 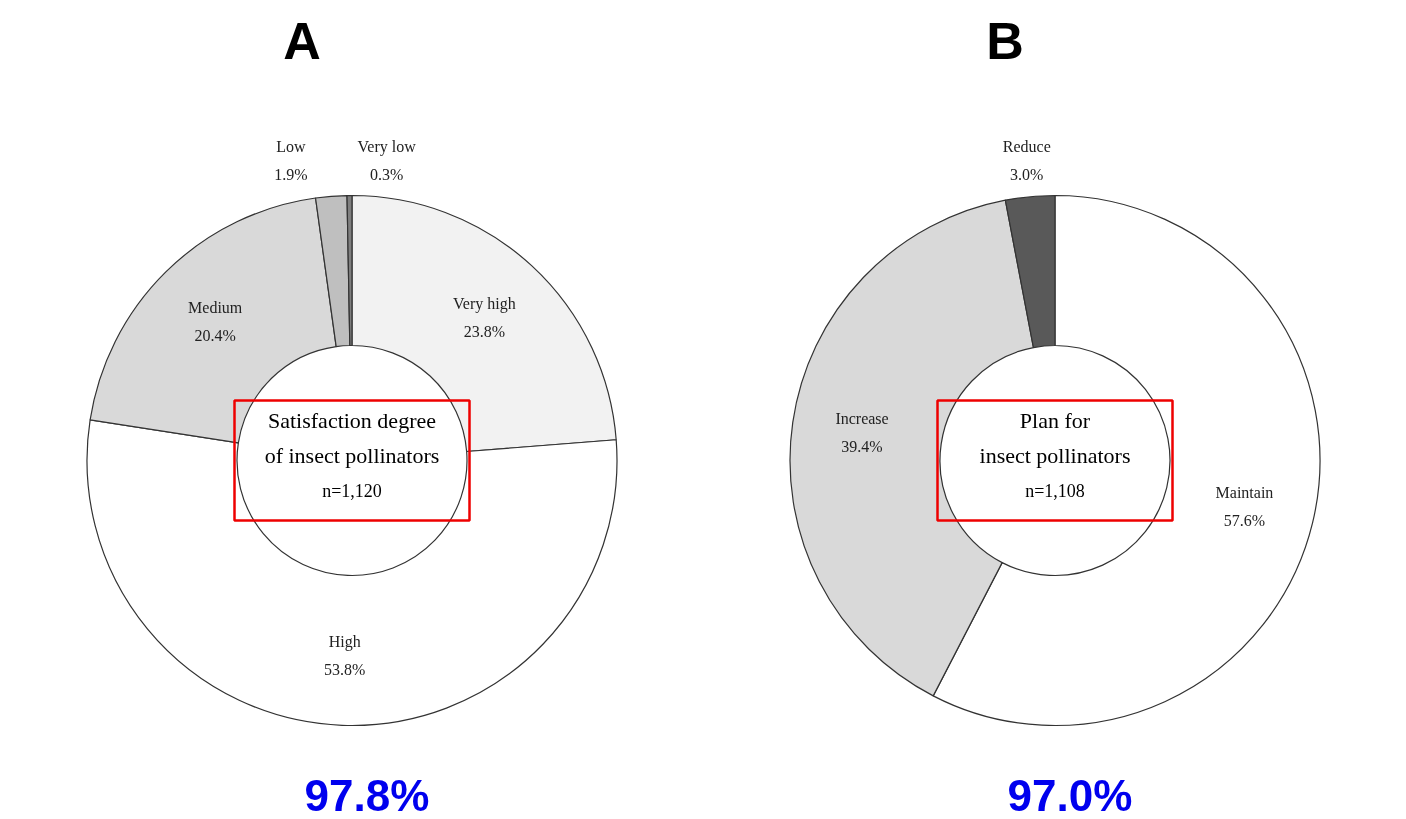 I want to click on slice-label: Reduce, so click(x=1026, y=147).